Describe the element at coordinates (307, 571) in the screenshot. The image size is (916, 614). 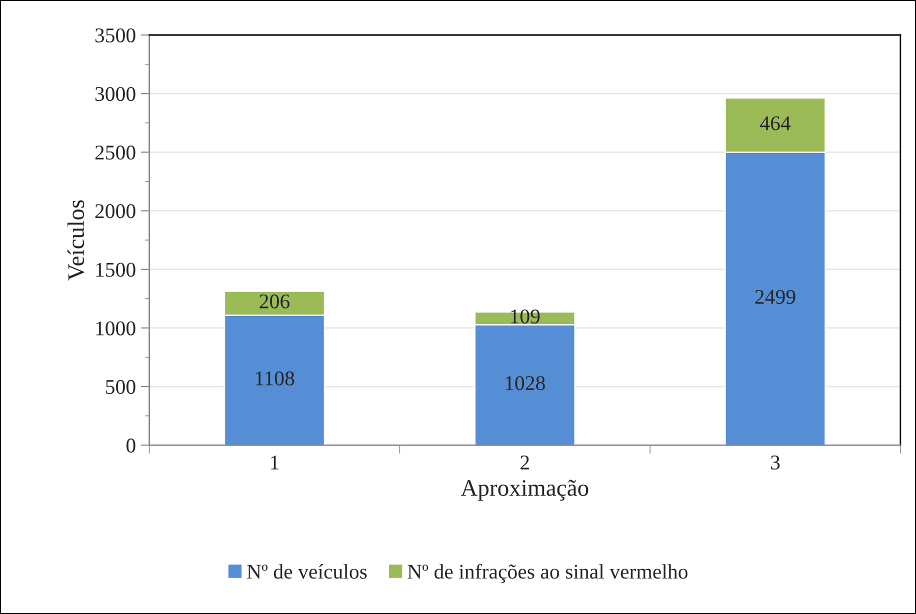
I see `legend-label: Nº de veículos` at that location.